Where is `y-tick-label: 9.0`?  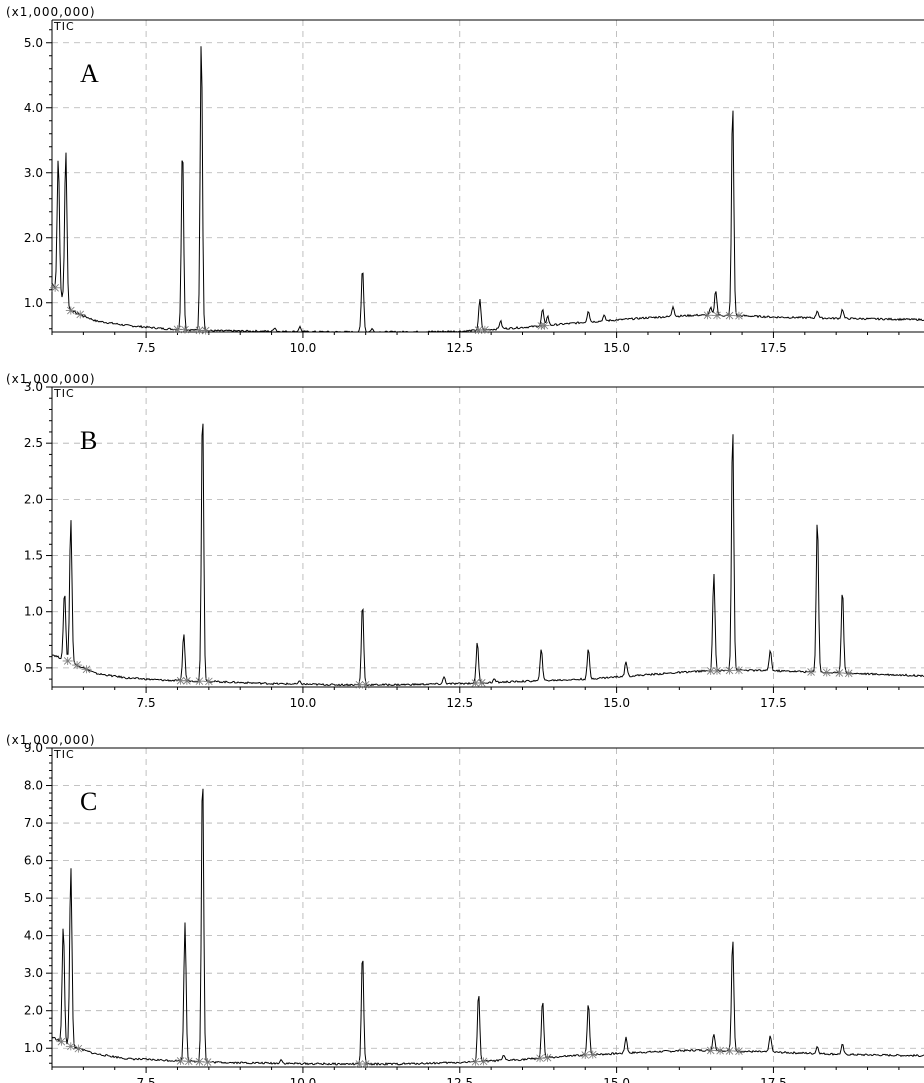
y-tick-label: 9.0 is located at coordinates (33, 748).